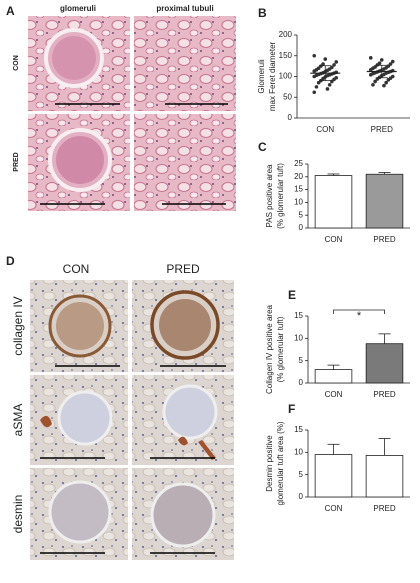 The height and width of the screenshot is (583, 420). I want to click on panel-label: C, so click(262, 147).